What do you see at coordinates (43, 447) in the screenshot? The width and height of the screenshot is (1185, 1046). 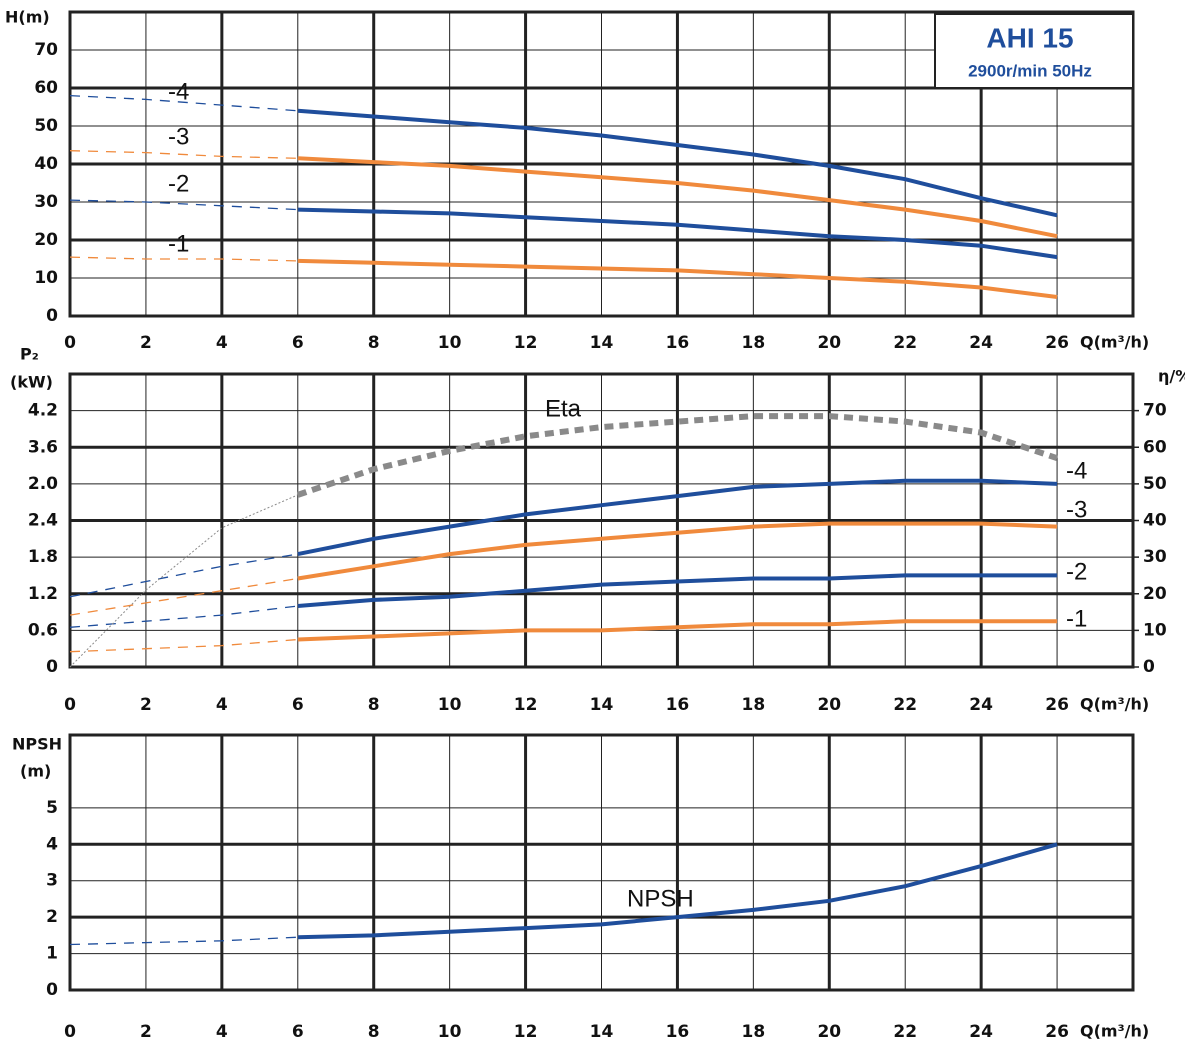 I see `y-tick-label: 3.6` at bounding box center [43, 447].